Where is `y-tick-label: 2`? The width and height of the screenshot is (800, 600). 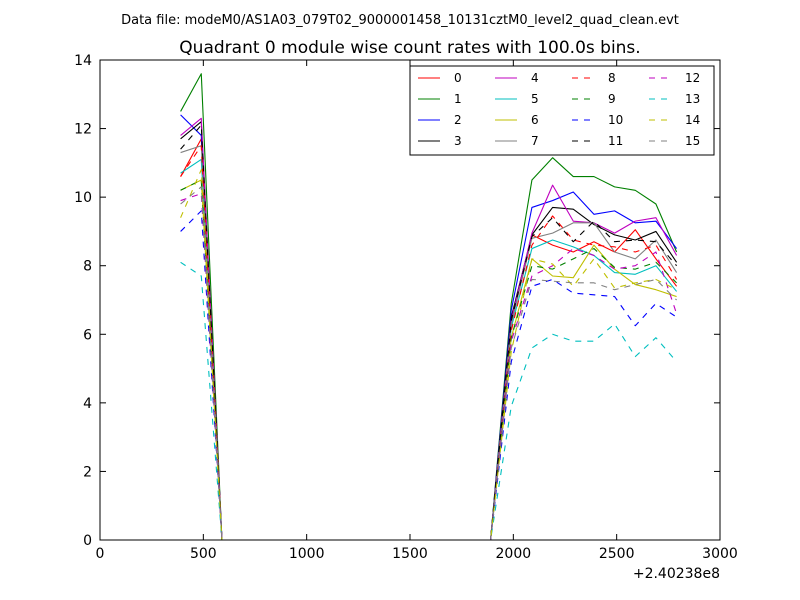 y-tick-label: 2 is located at coordinates (87, 472).